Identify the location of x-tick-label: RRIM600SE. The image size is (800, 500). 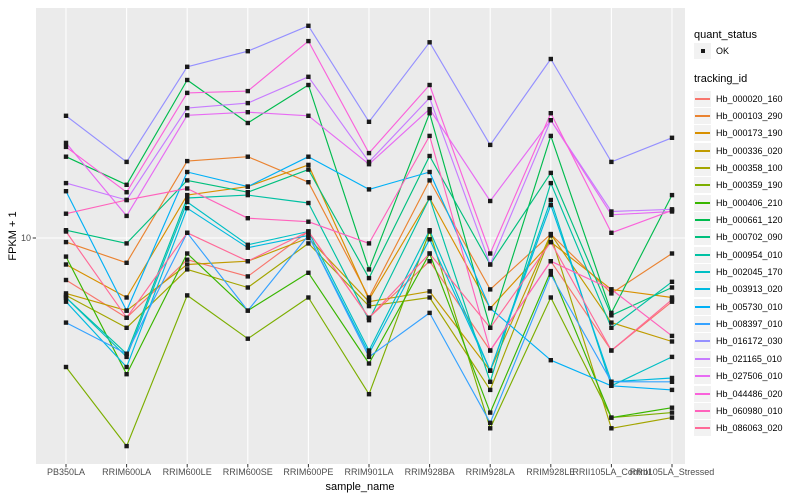
(247, 472).